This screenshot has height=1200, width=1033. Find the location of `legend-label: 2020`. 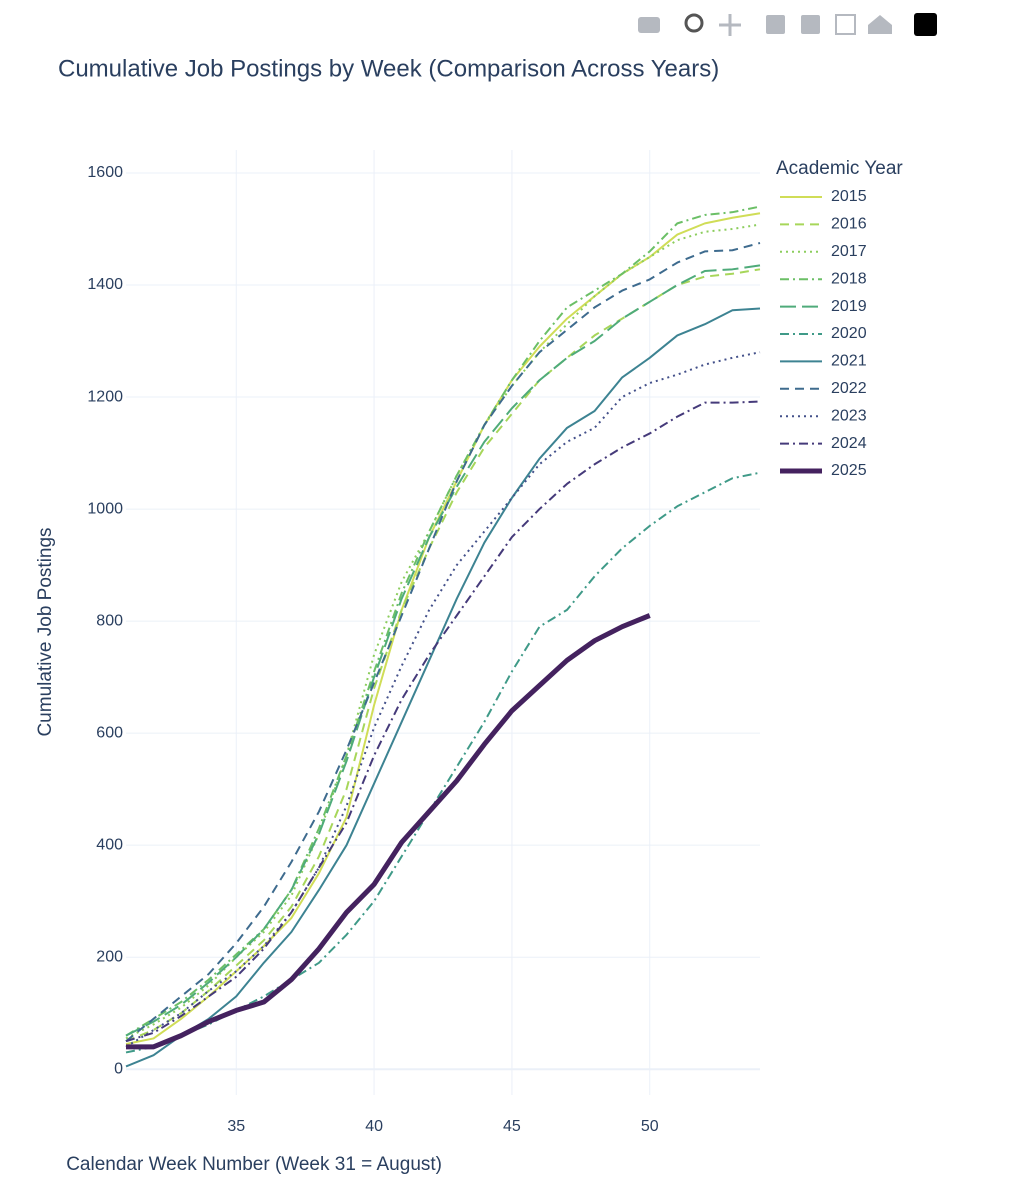

legend-label: 2020 is located at coordinates (849, 333).